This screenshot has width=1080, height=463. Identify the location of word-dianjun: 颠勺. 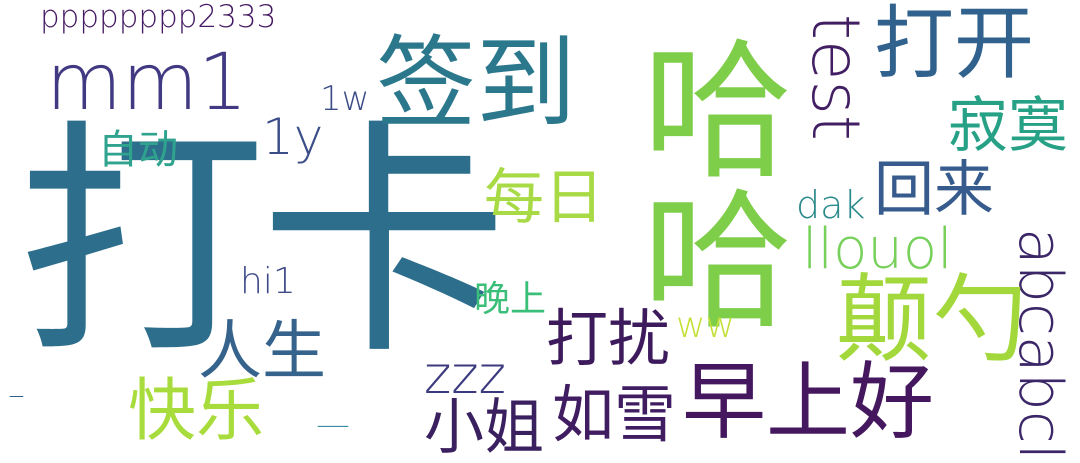
(932, 320).